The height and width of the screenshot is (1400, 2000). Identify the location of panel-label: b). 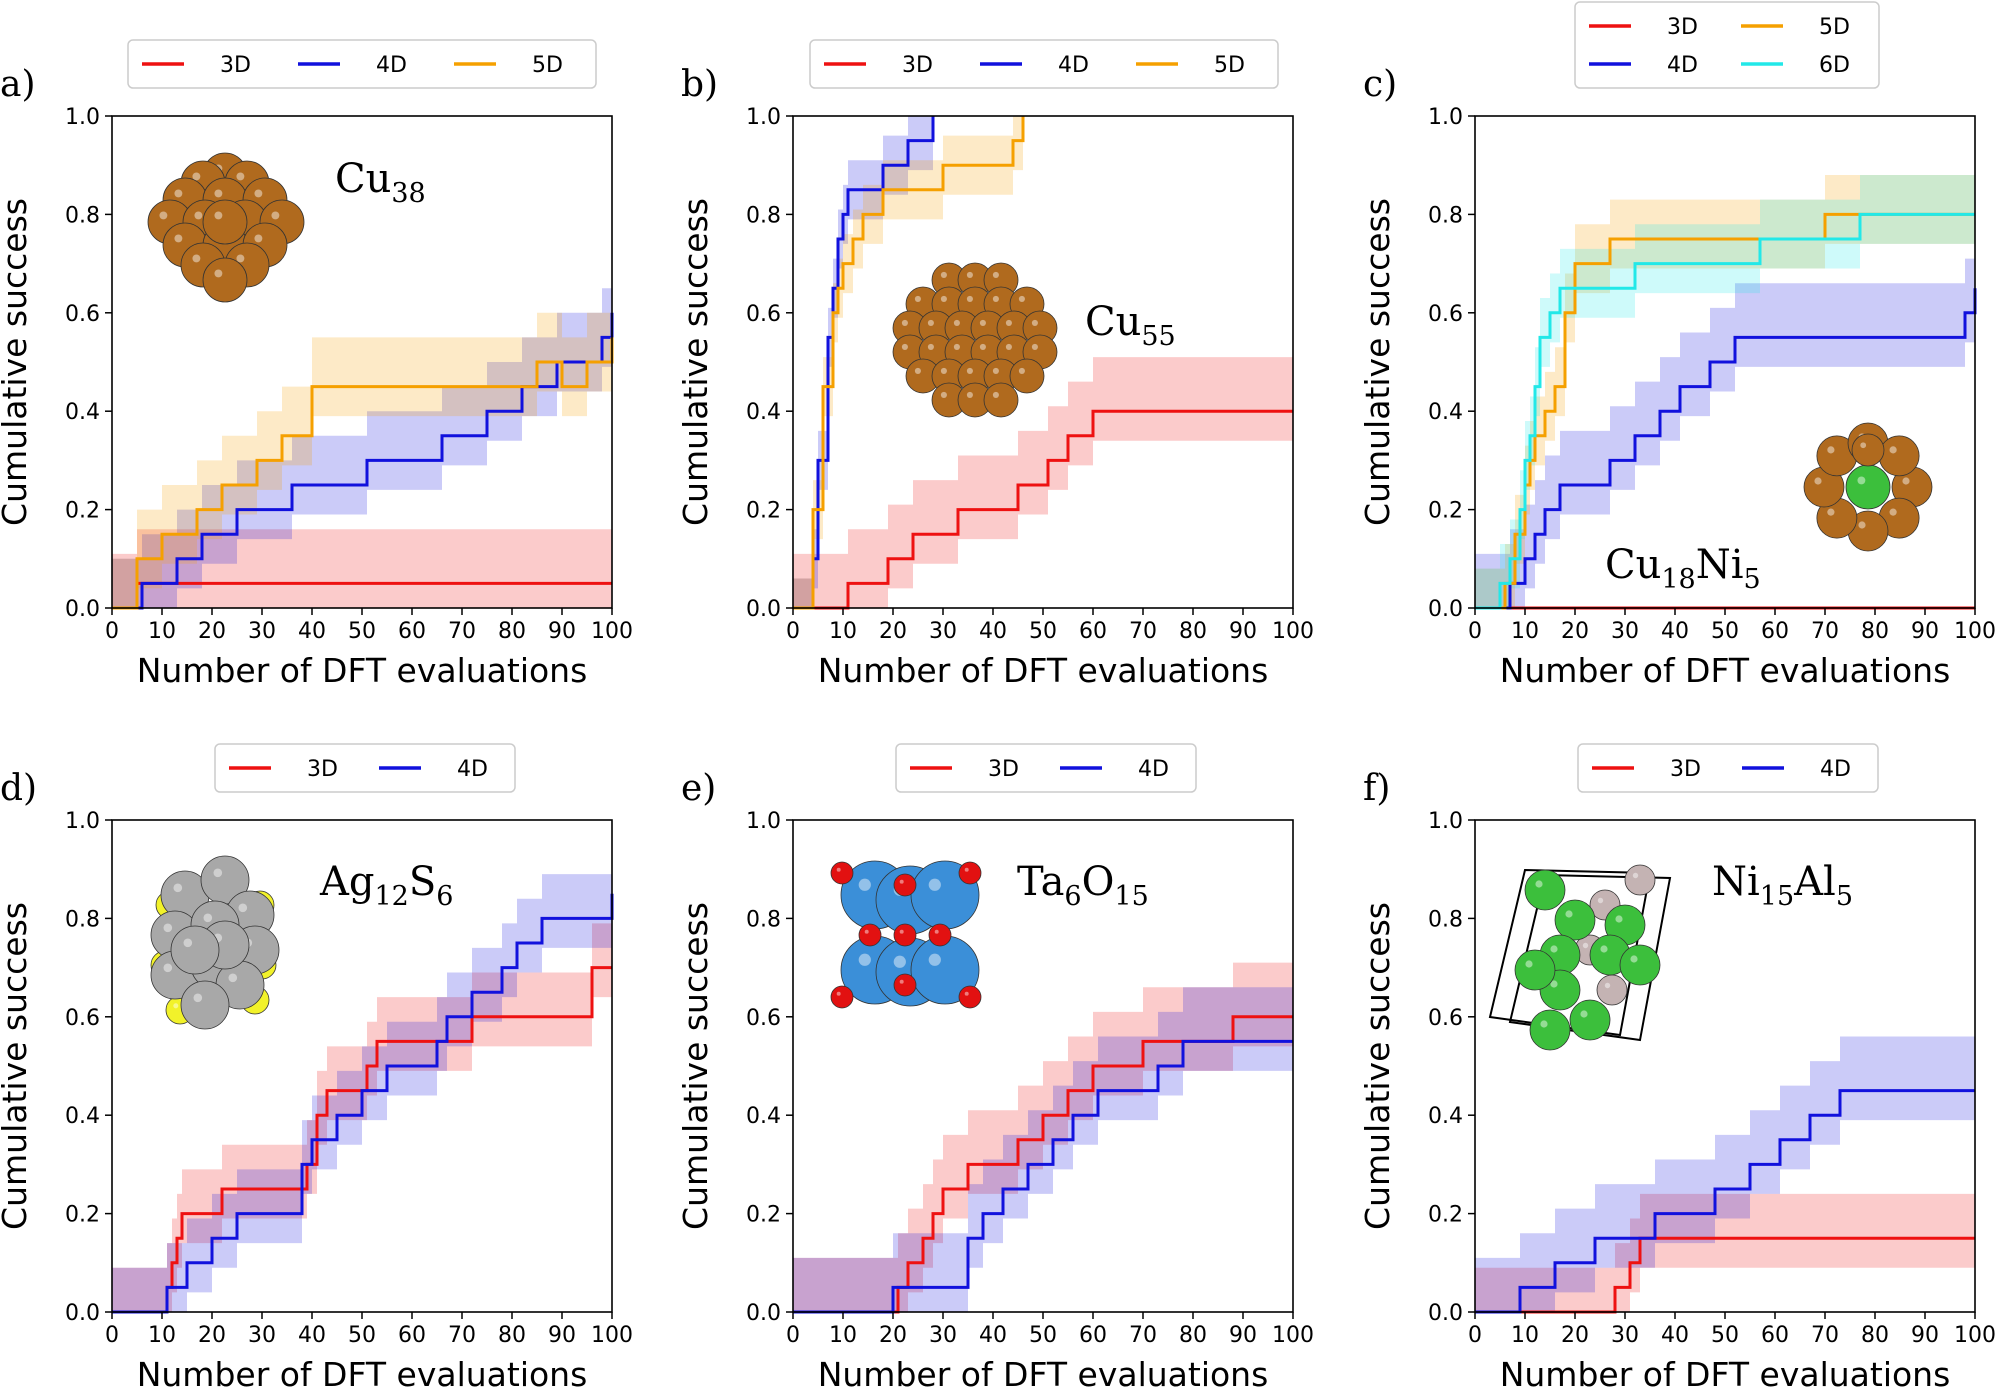
(699, 84).